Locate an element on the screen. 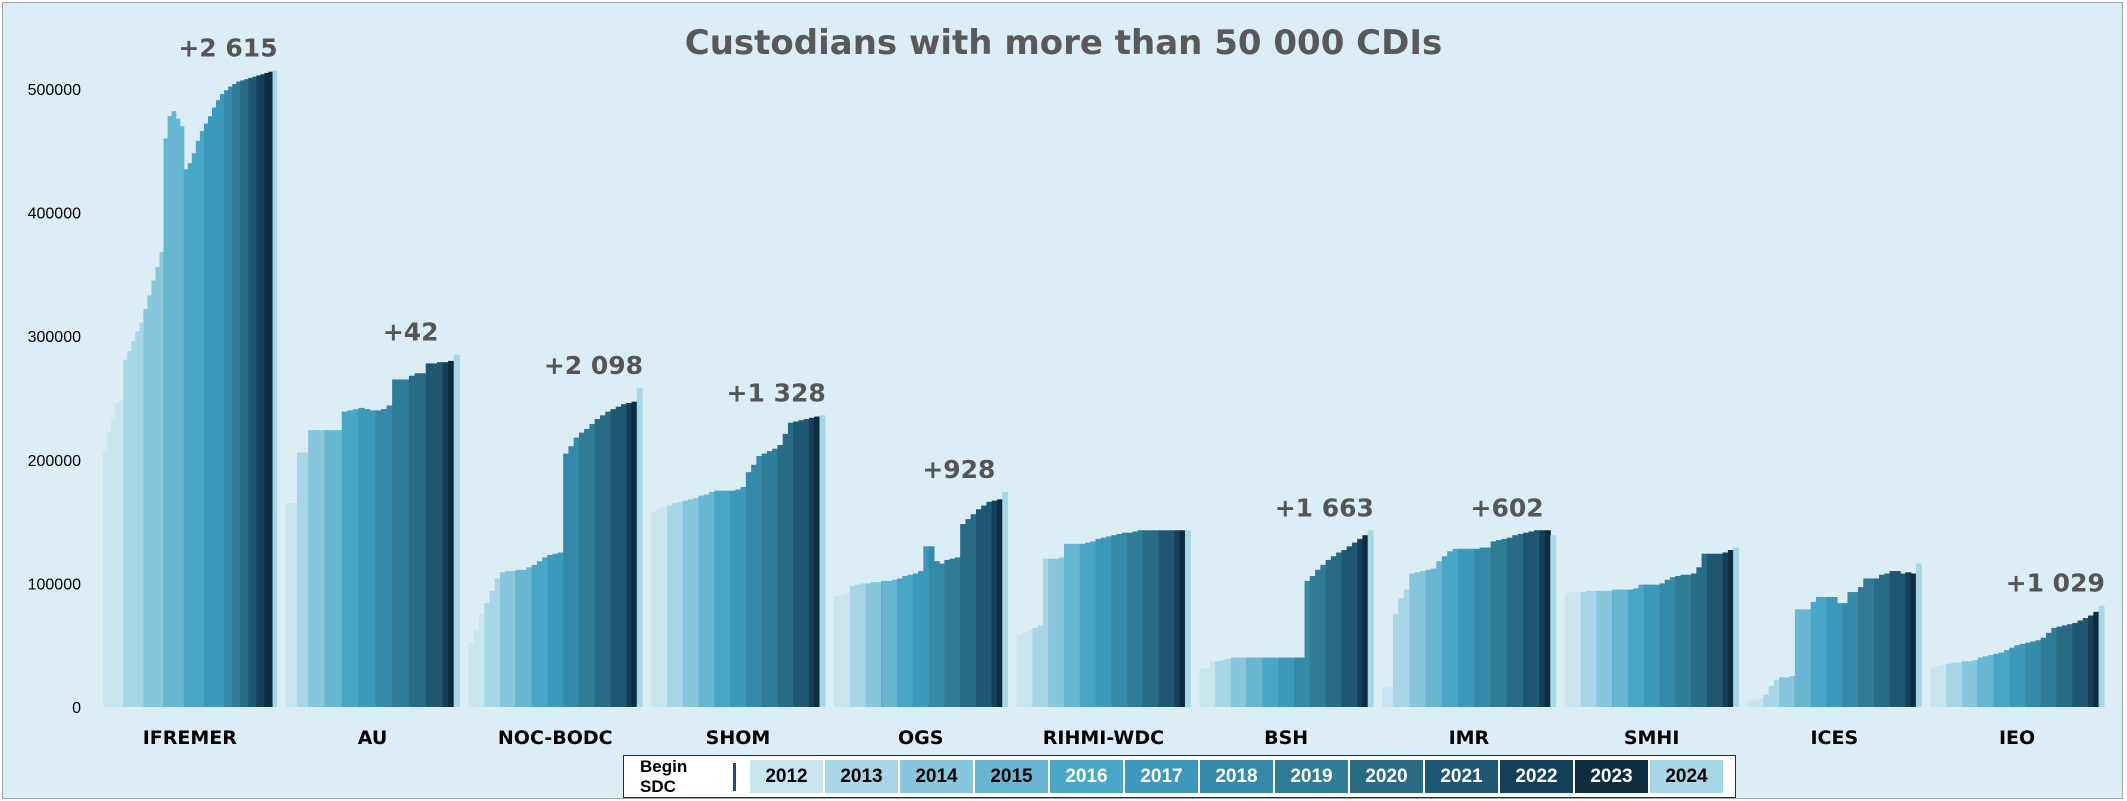  category-label: IMR is located at coordinates (1469, 738).